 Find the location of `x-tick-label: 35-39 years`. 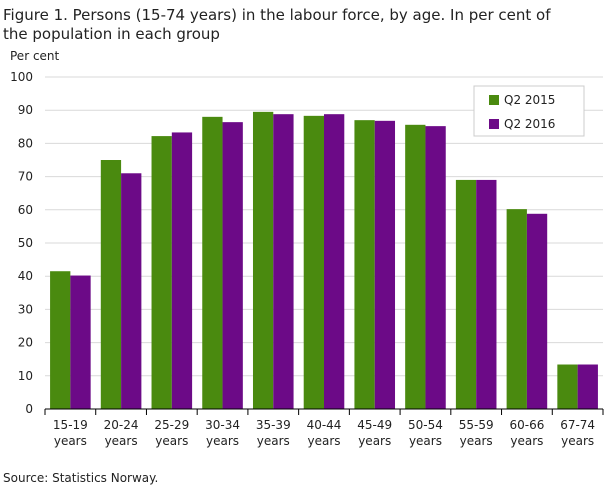

x-tick-label: 35-39 years is located at coordinates (273, 433).